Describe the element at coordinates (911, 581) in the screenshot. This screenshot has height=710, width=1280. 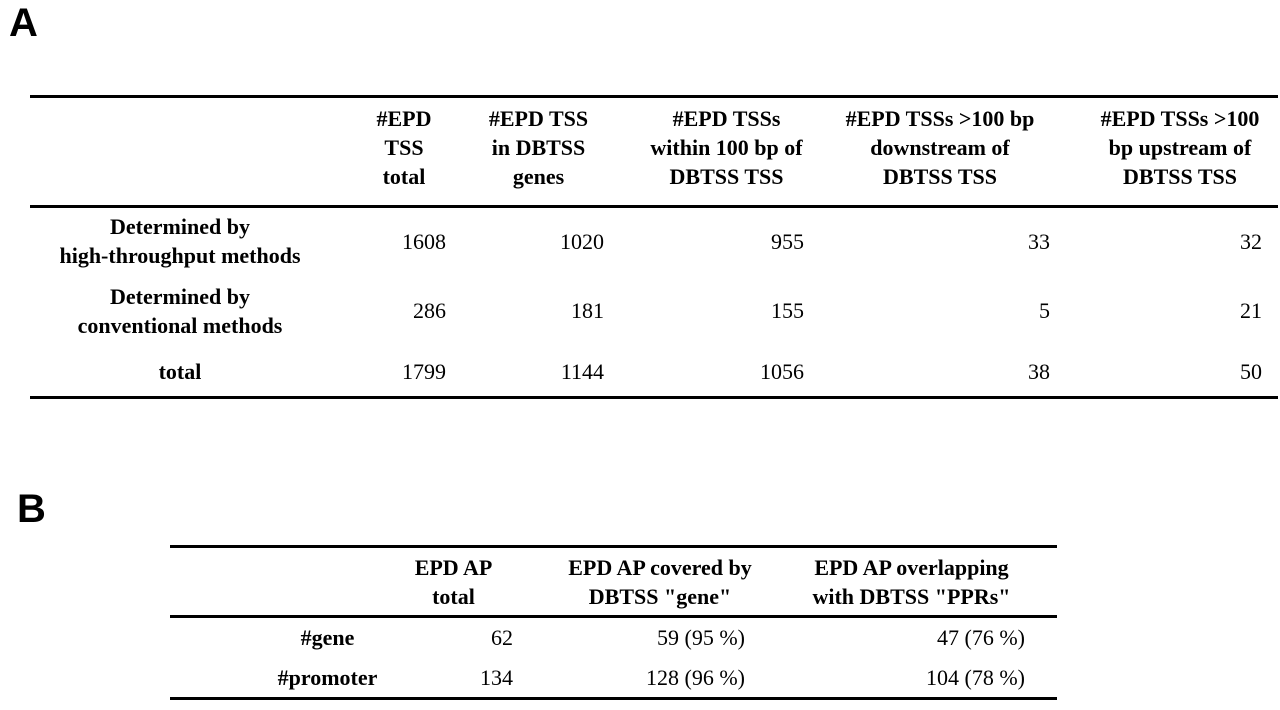
I see `table-b-column-header-3-text: EPD AP overlapping with DBTSS "PPRs"` at that location.